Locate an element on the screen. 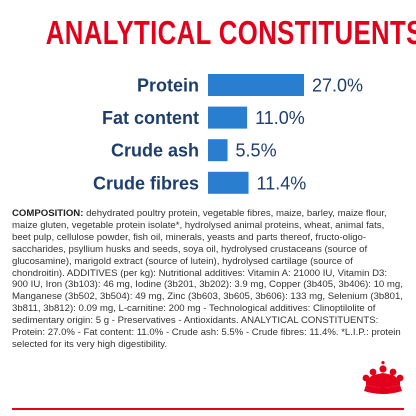  value-label: 27.0% is located at coordinates (337, 86).